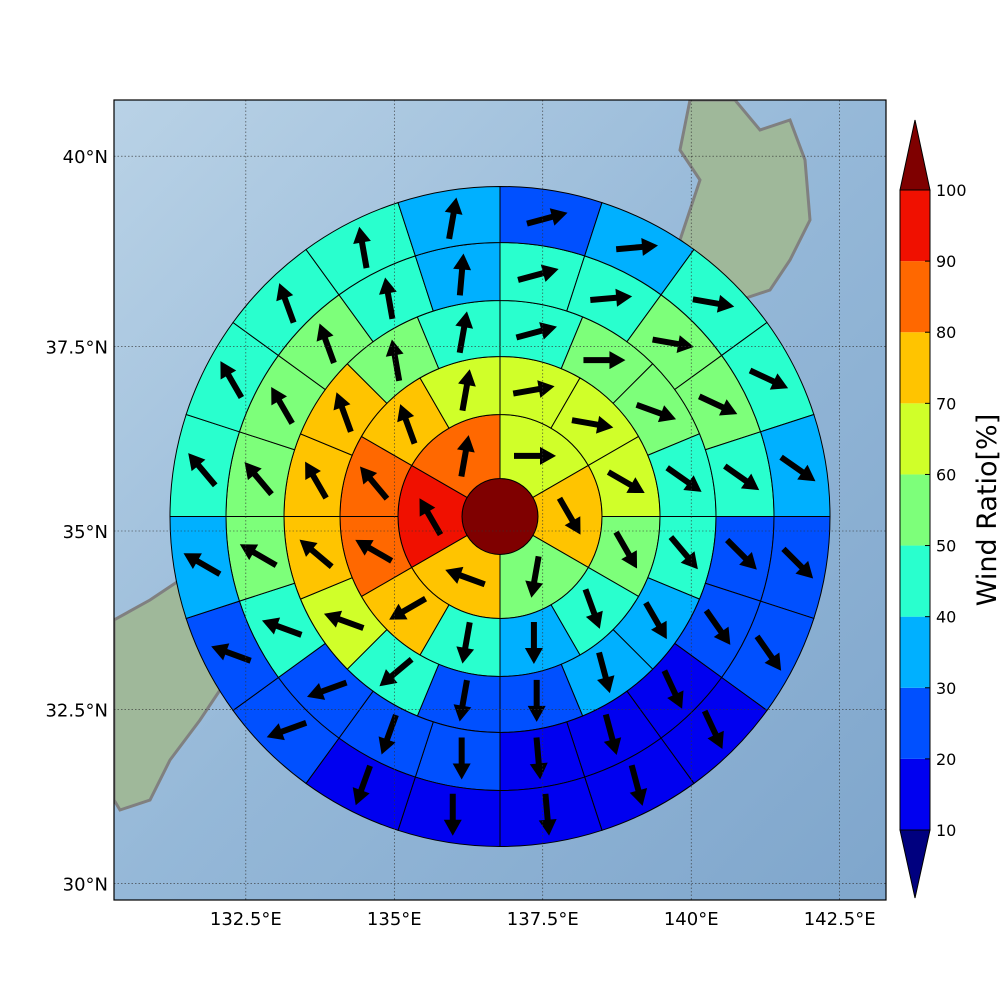 This screenshot has width=1000, height=1004. I want to click on x-tick-label: 135°E, so click(394, 919).